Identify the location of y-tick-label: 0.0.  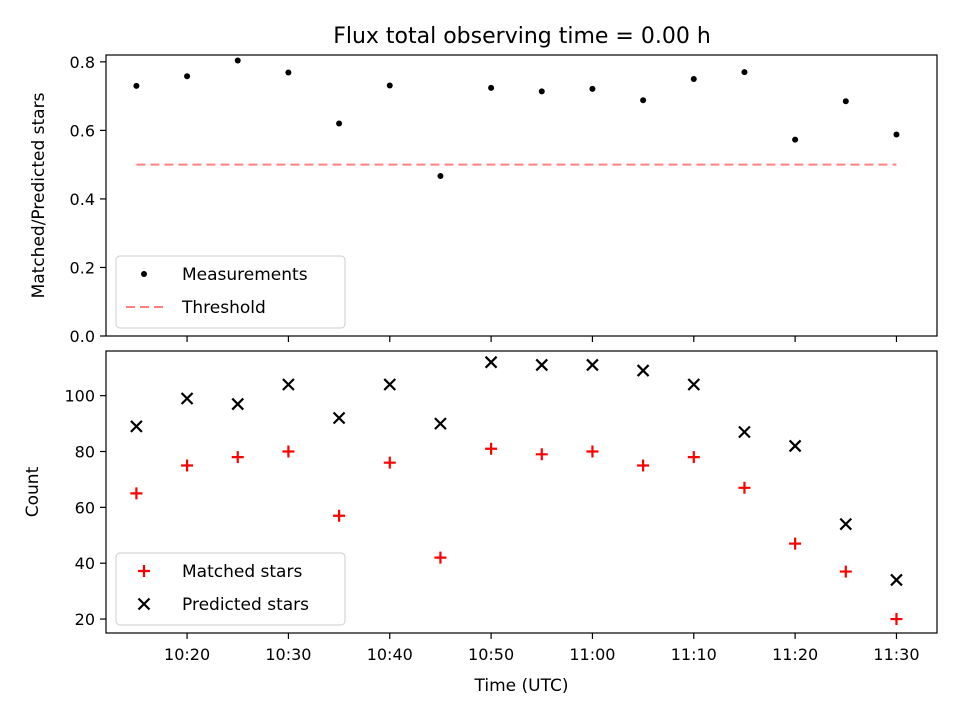
(82, 336).